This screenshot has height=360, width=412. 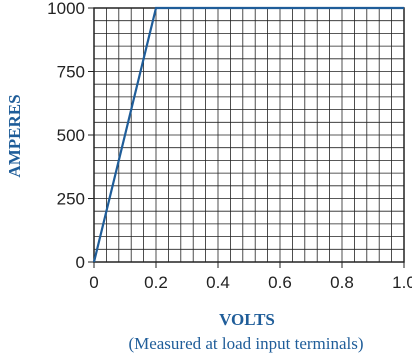 What do you see at coordinates (250, 277) in the screenshot?
I see `x-axis-ticks: 0 0.2 0.4 0.6 0.8 1.0` at bounding box center [250, 277].